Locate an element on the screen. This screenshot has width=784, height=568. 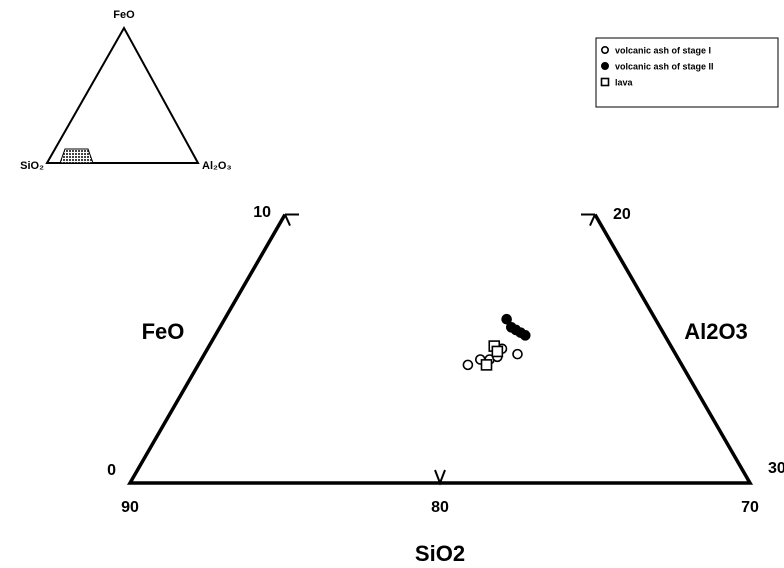
legend-label: lava is located at coordinates (624, 82).